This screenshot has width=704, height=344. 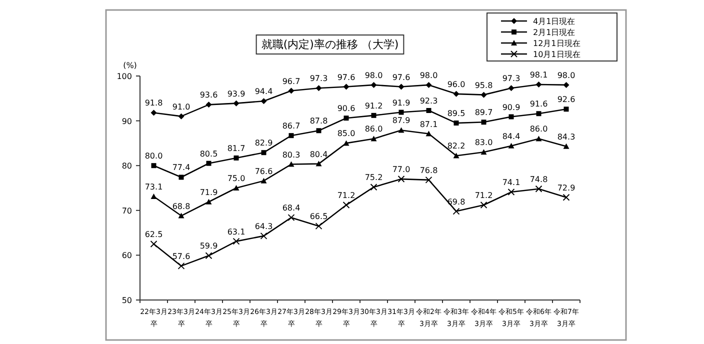 I want to click on data-label: 62.5, so click(x=153, y=234).